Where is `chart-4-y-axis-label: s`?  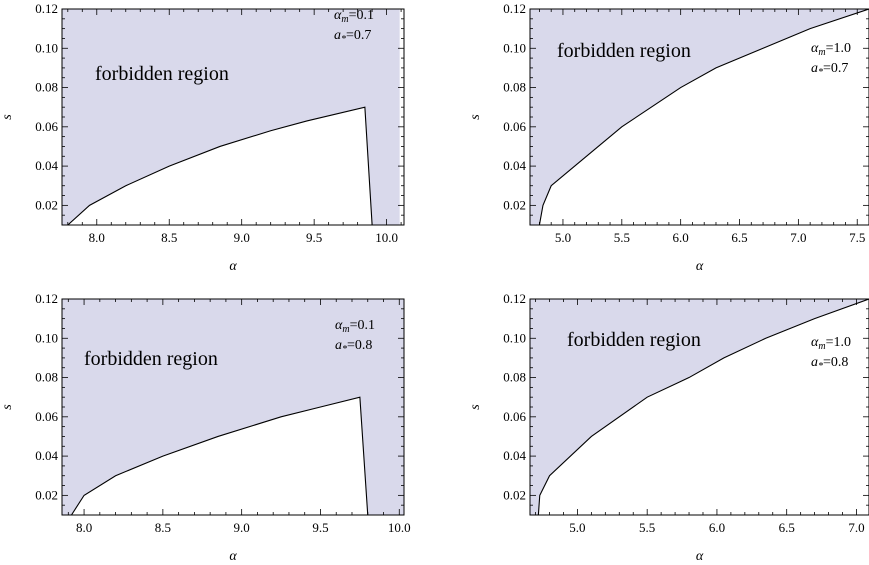 chart-4-y-axis-label: s is located at coordinates (475, 407).